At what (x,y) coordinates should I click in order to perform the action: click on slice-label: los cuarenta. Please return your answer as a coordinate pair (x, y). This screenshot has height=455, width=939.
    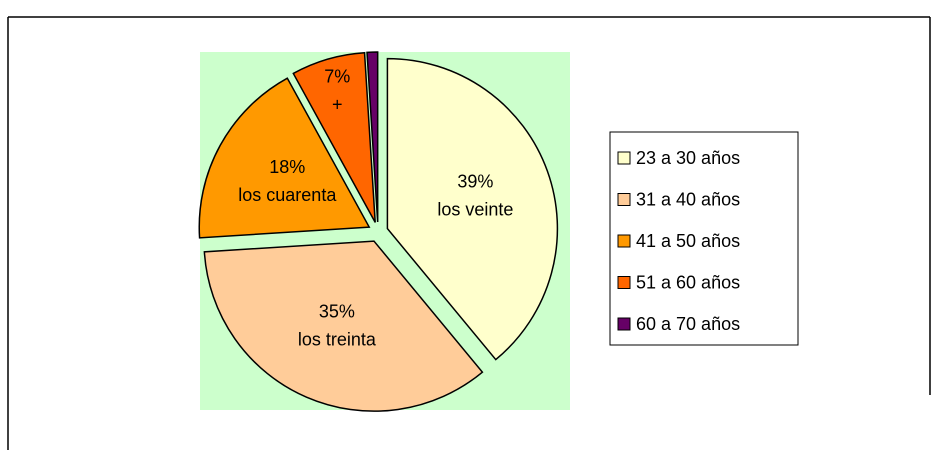
    Looking at the image, I should click on (287, 195).